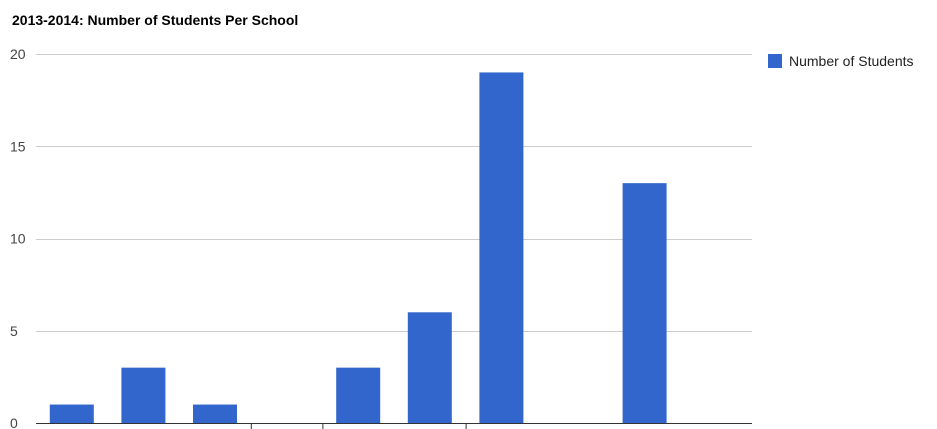 The height and width of the screenshot is (429, 937). Describe the element at coordinates (18, 54) in the screenshot. I see `y-tick-label: 20` at that location.